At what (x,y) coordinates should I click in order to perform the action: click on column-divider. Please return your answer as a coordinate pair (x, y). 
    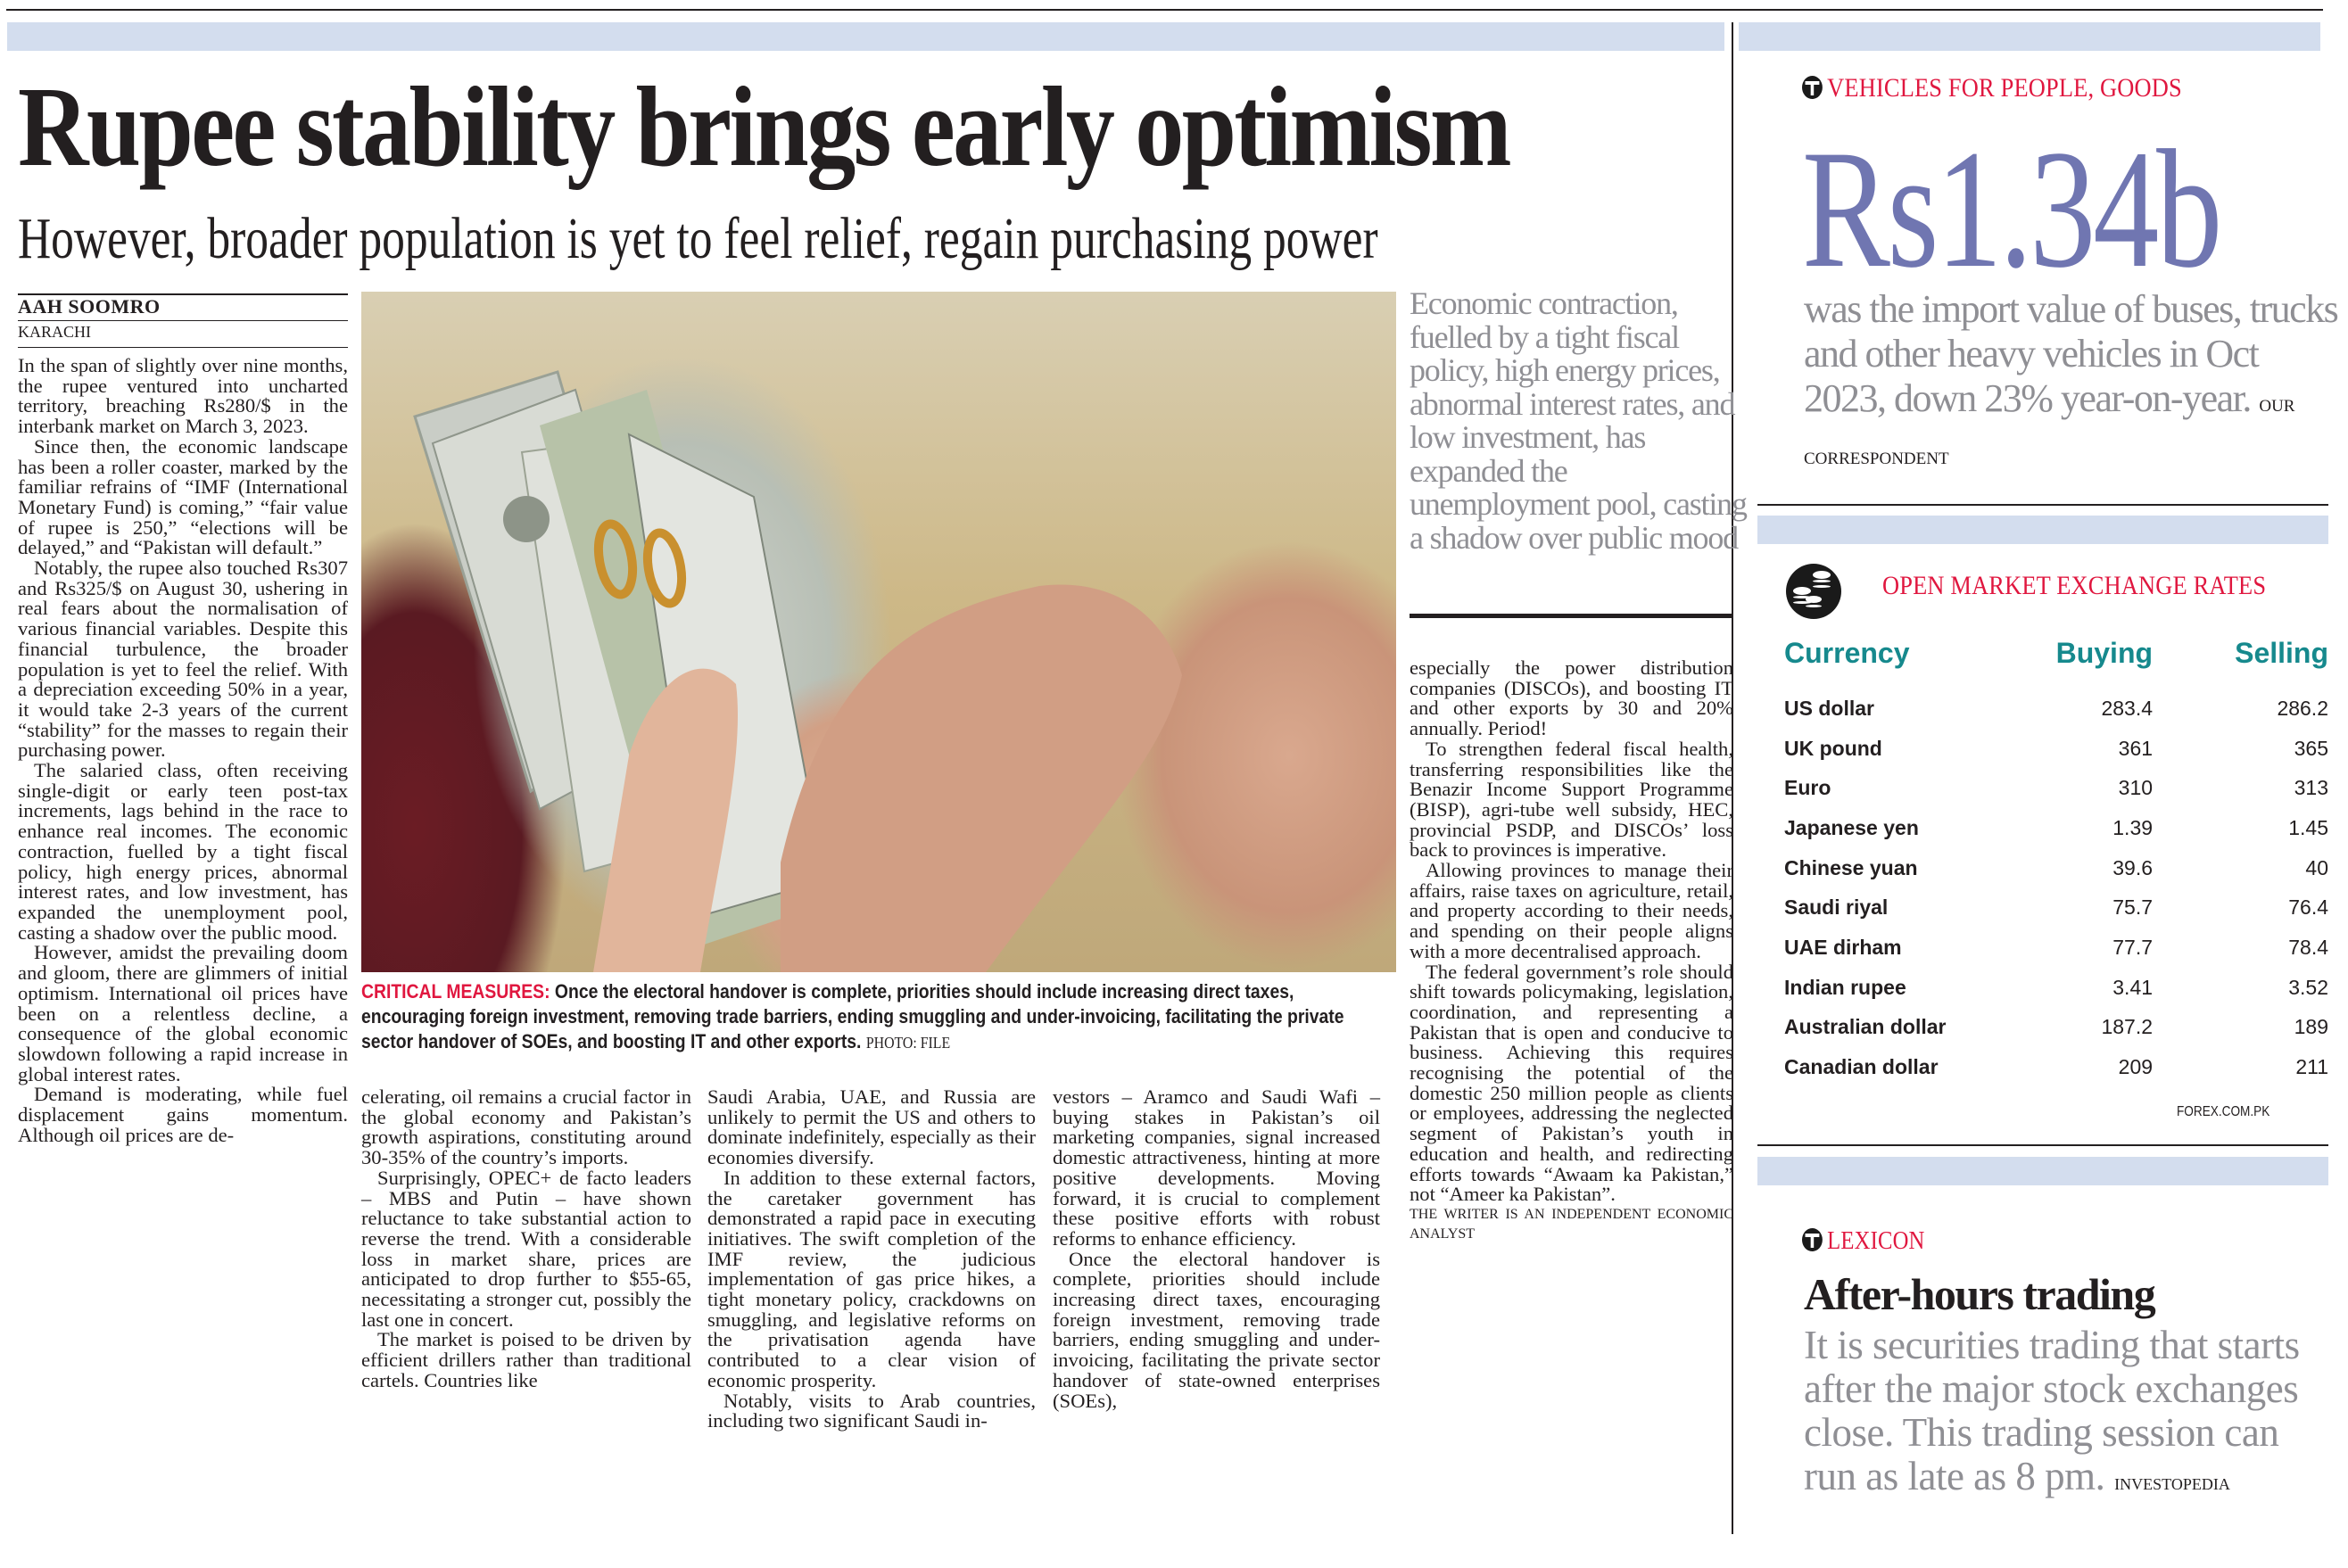
    Looking at the image, I should click on (1732, 778).